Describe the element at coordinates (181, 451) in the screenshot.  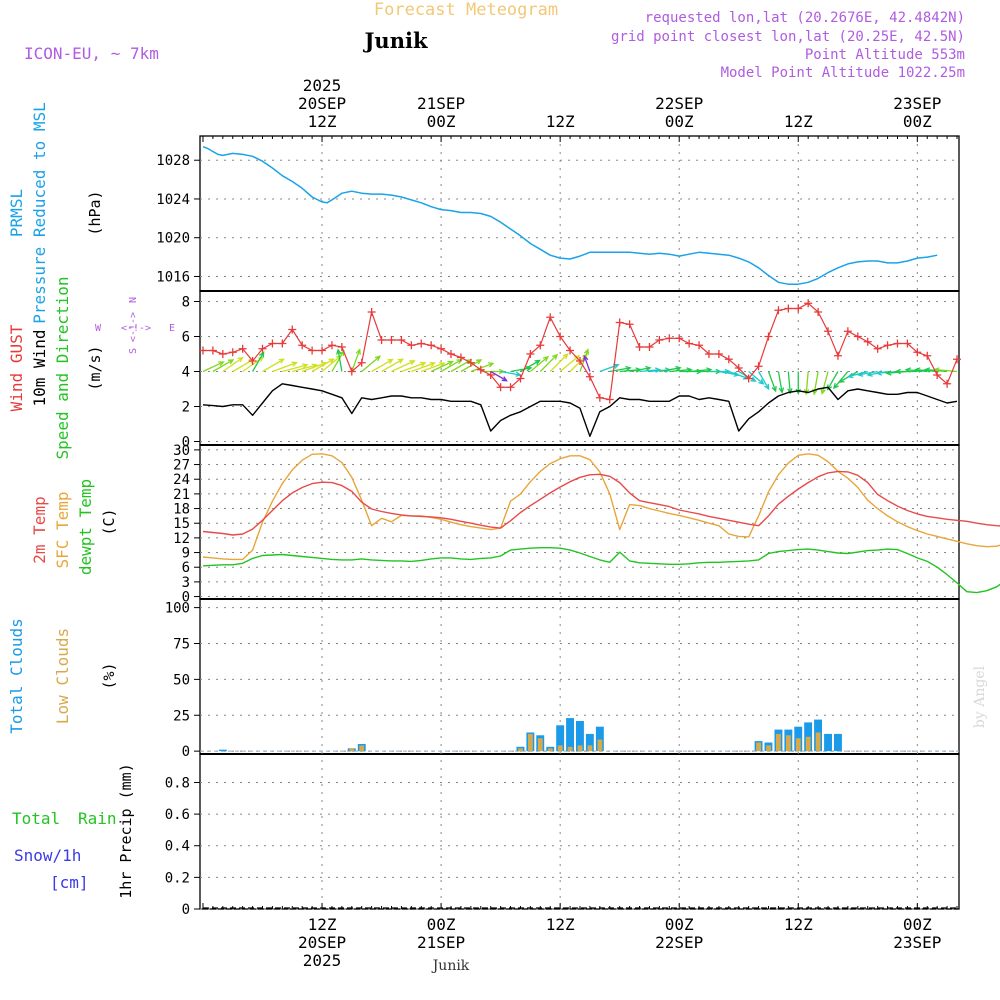
I see `y-tick-label: 30` at that location.